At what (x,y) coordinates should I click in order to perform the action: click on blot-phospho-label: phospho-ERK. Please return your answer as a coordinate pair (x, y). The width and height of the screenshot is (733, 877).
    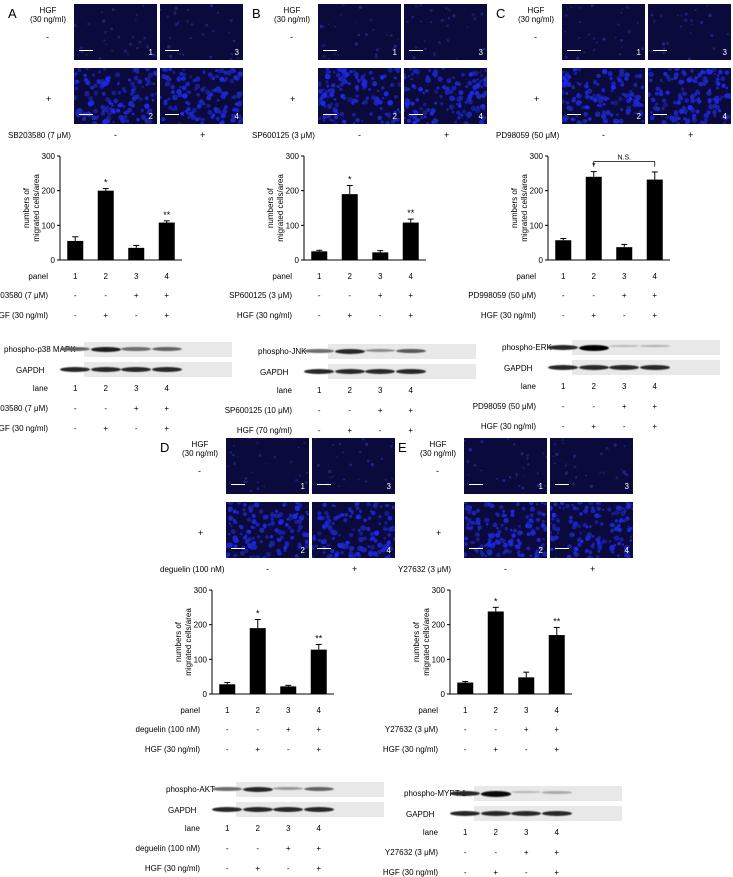
    Looking at the image, I should click on (527, 347).